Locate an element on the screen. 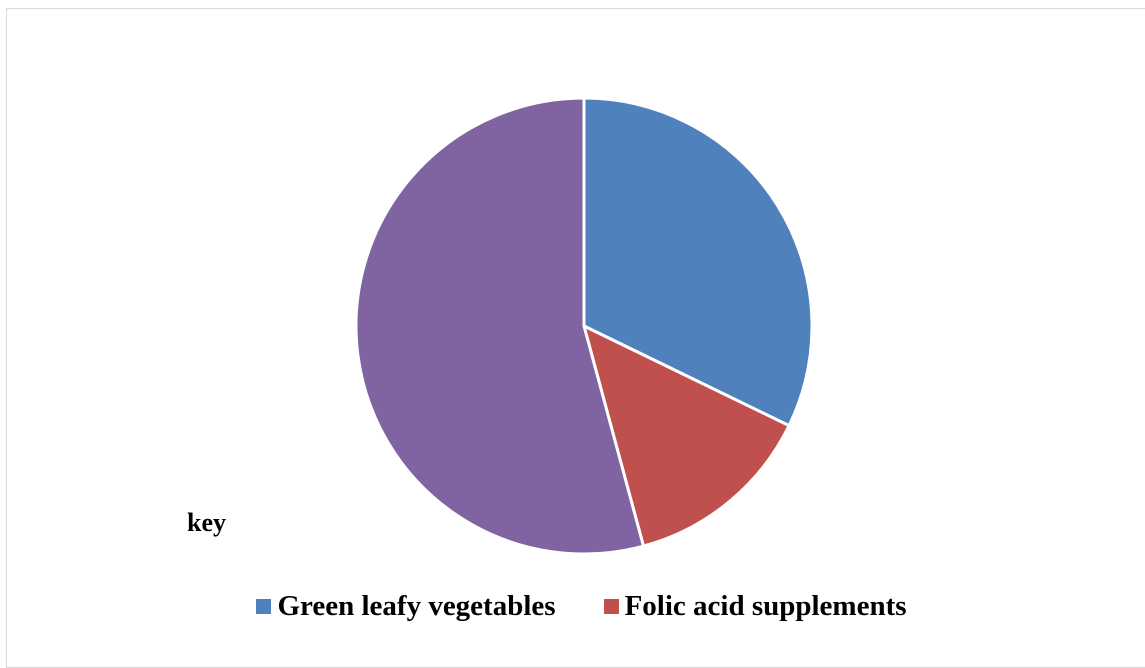 The image size is (1145, 668). legend-label-green-leafy-vegetables: Green leafy vegetables is located at coordinates (416, 606).